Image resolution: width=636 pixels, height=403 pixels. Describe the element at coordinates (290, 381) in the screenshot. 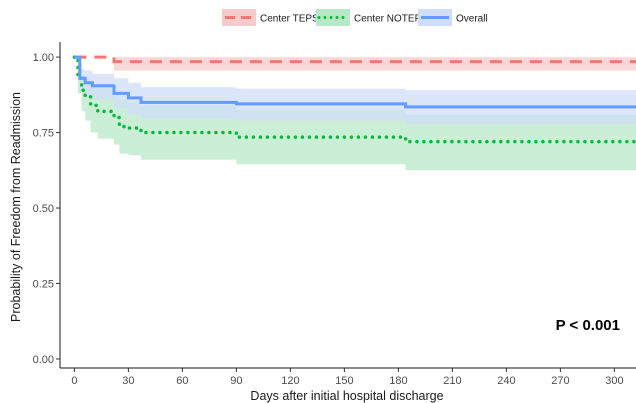

I see `x-tick-label: 120` at that location.